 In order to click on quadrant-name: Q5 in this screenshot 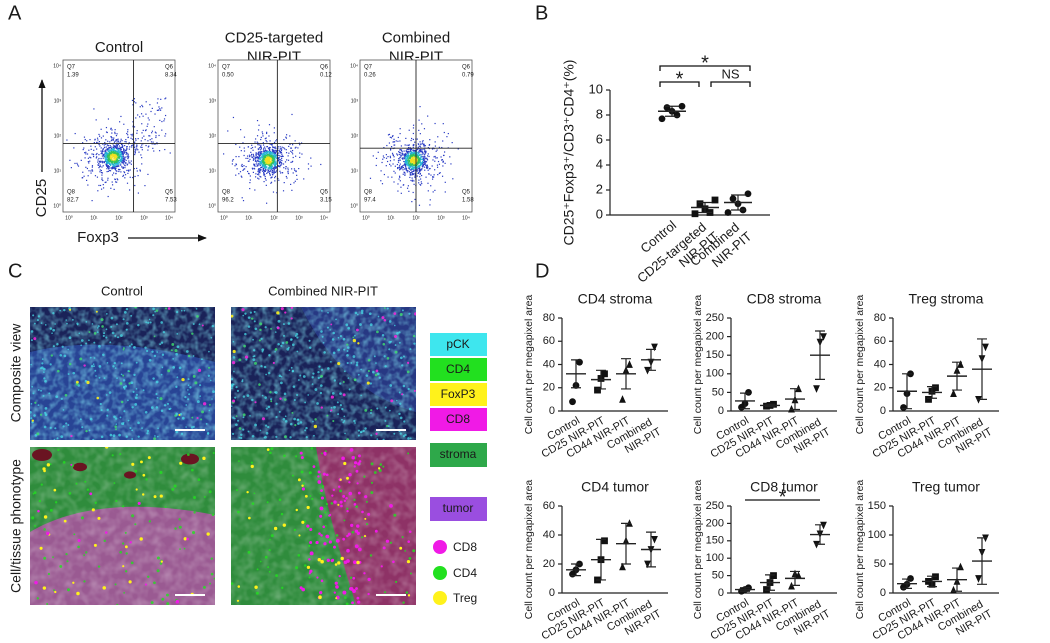, I will do `click(466, 193)`.